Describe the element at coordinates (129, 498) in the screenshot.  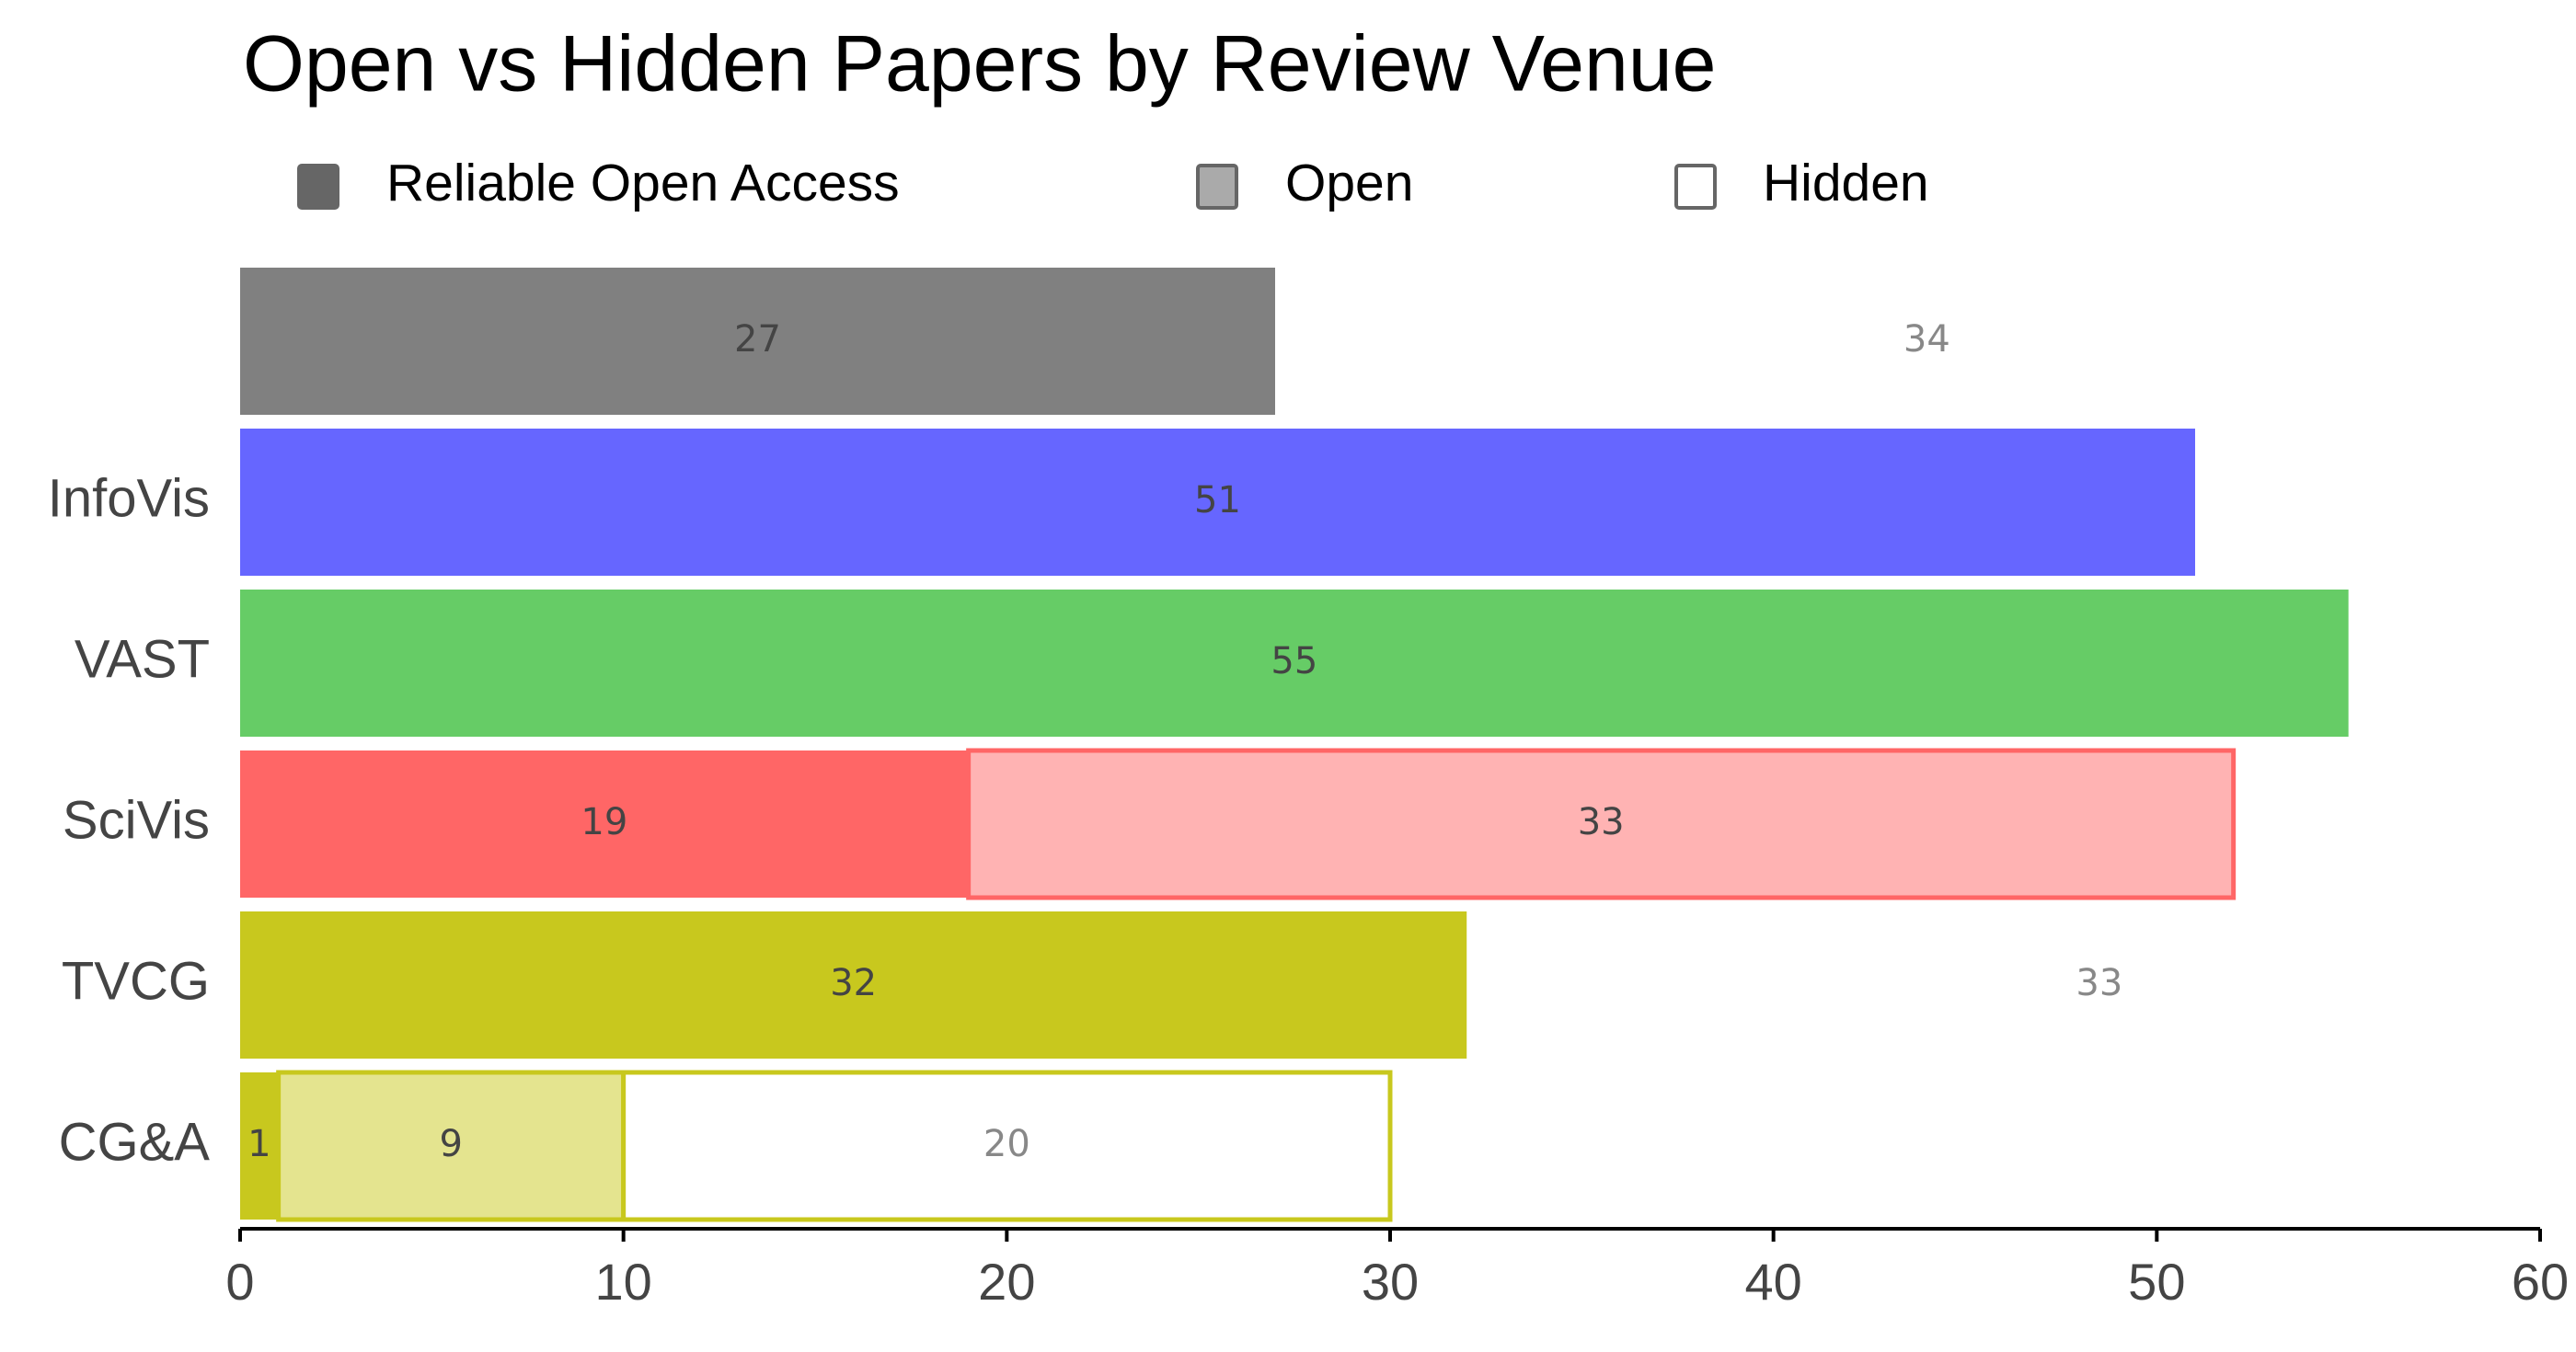
I see `y-tick-label: InfoVis` at that location.